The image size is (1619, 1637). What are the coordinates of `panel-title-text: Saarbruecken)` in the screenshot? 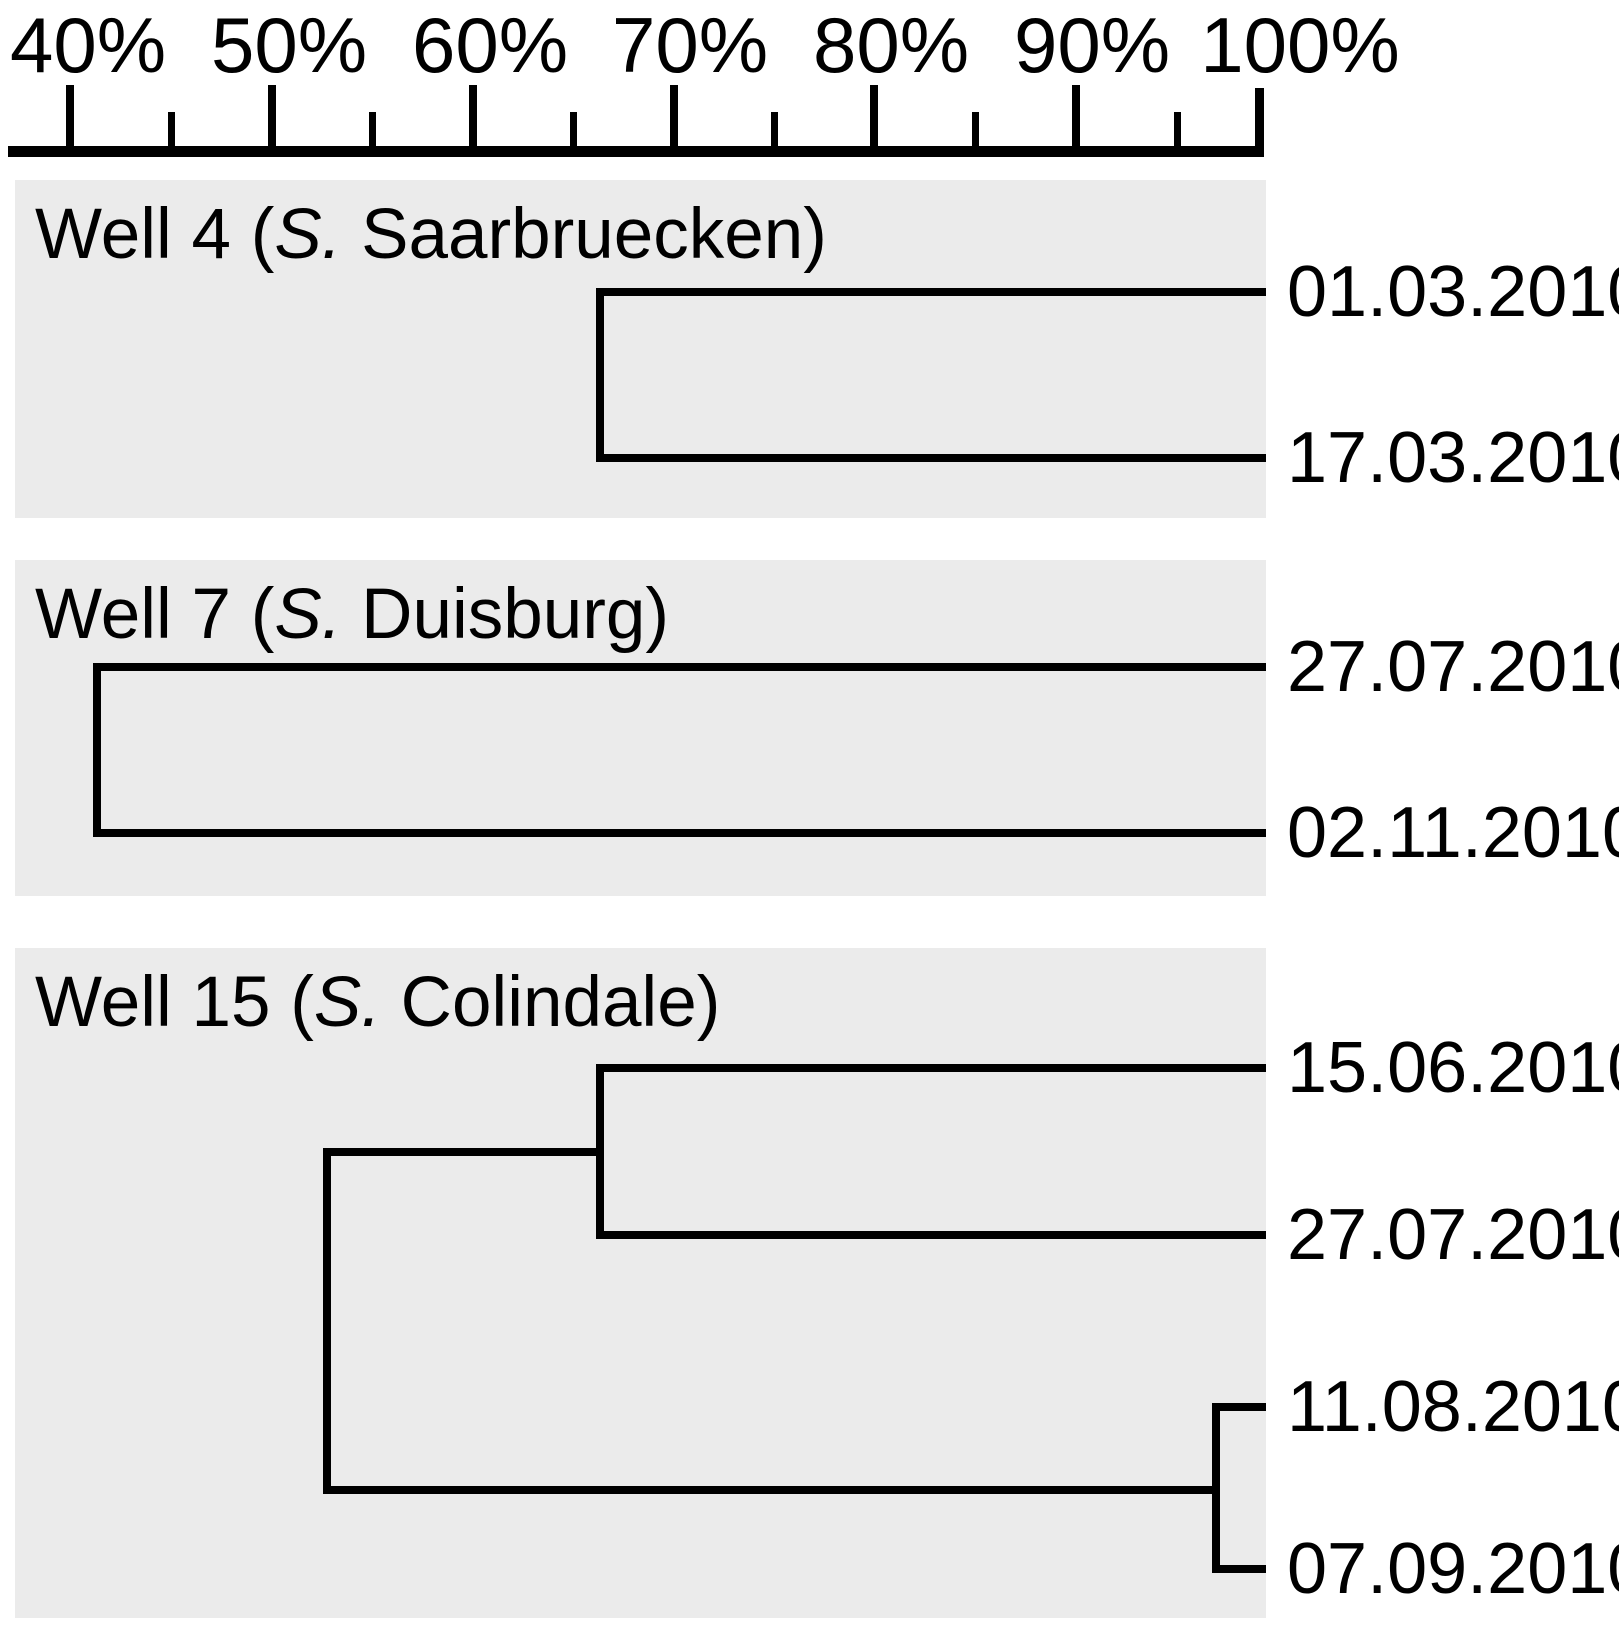 It's located at (584, 234).